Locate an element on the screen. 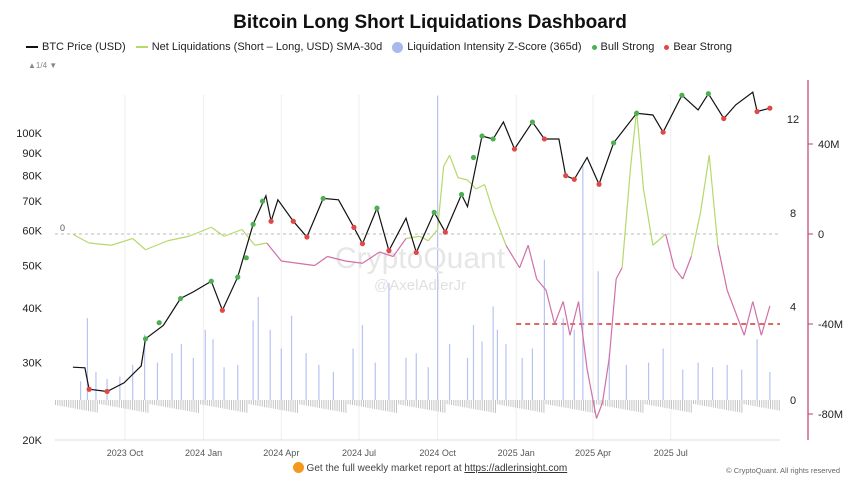 This screenshot has width=860, height=484. legend-pager: ▲1/4 ▼ is located at coordinates (43, 65).